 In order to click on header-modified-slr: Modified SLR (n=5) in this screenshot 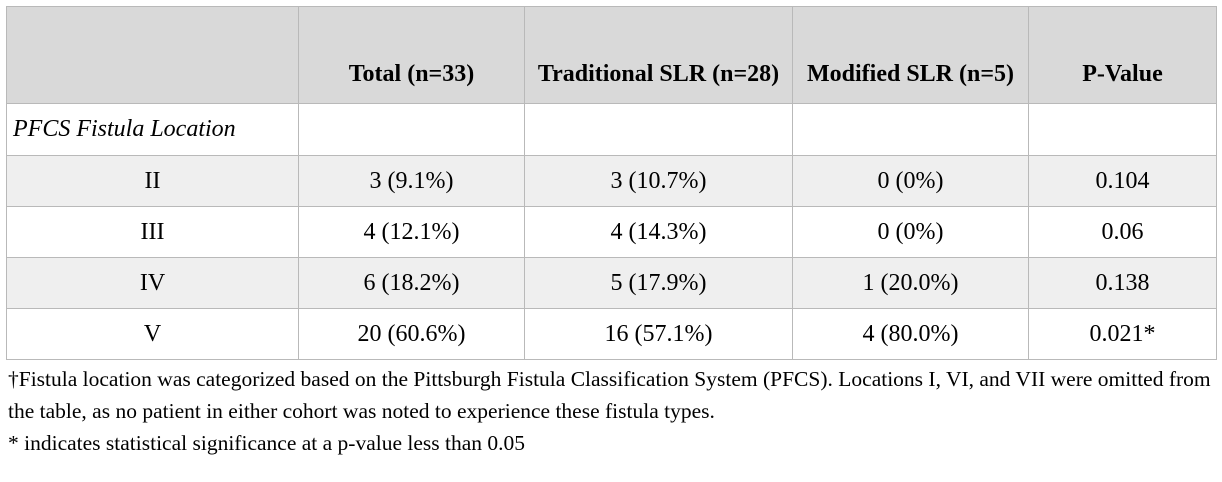, I will do `click(910, 55)`.